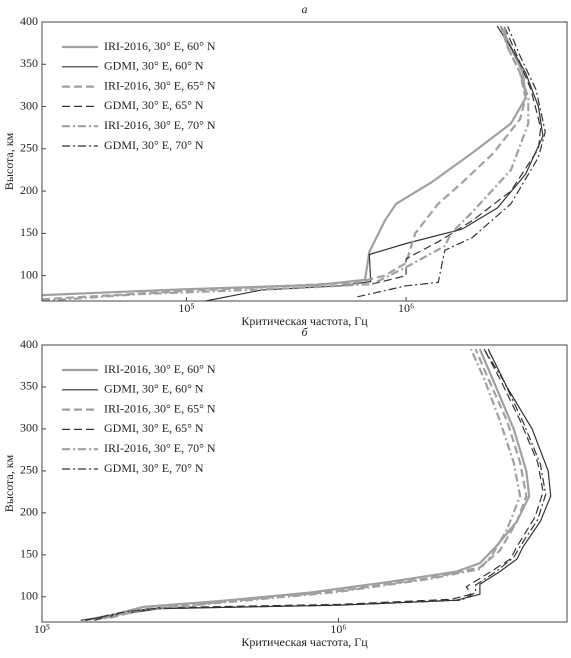  Describe the element at coordinates (305, 9) in the screenshot. I see `panel-title: а` at that location.